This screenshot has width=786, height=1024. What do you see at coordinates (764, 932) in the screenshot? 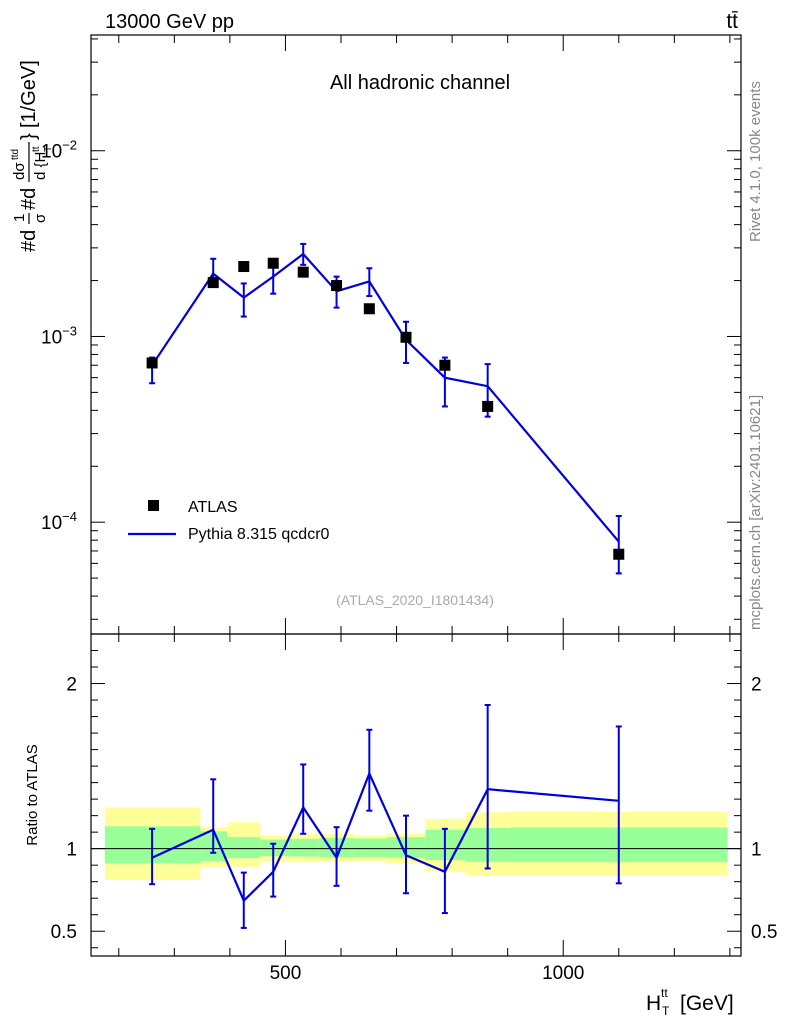
I see `ratio-ytick-label-right: 0.5` at bounding box center [764, 932].